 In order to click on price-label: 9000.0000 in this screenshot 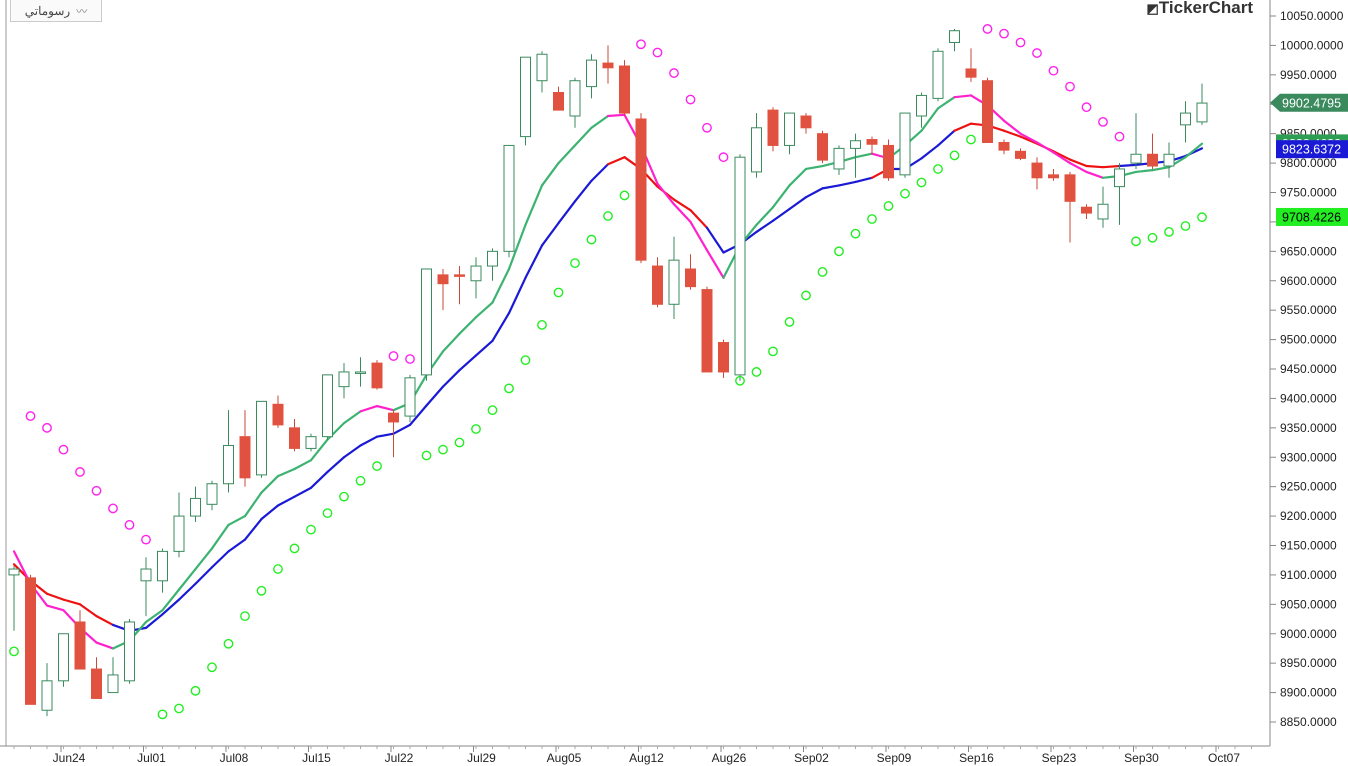, I will do `click(1308, 634)`.